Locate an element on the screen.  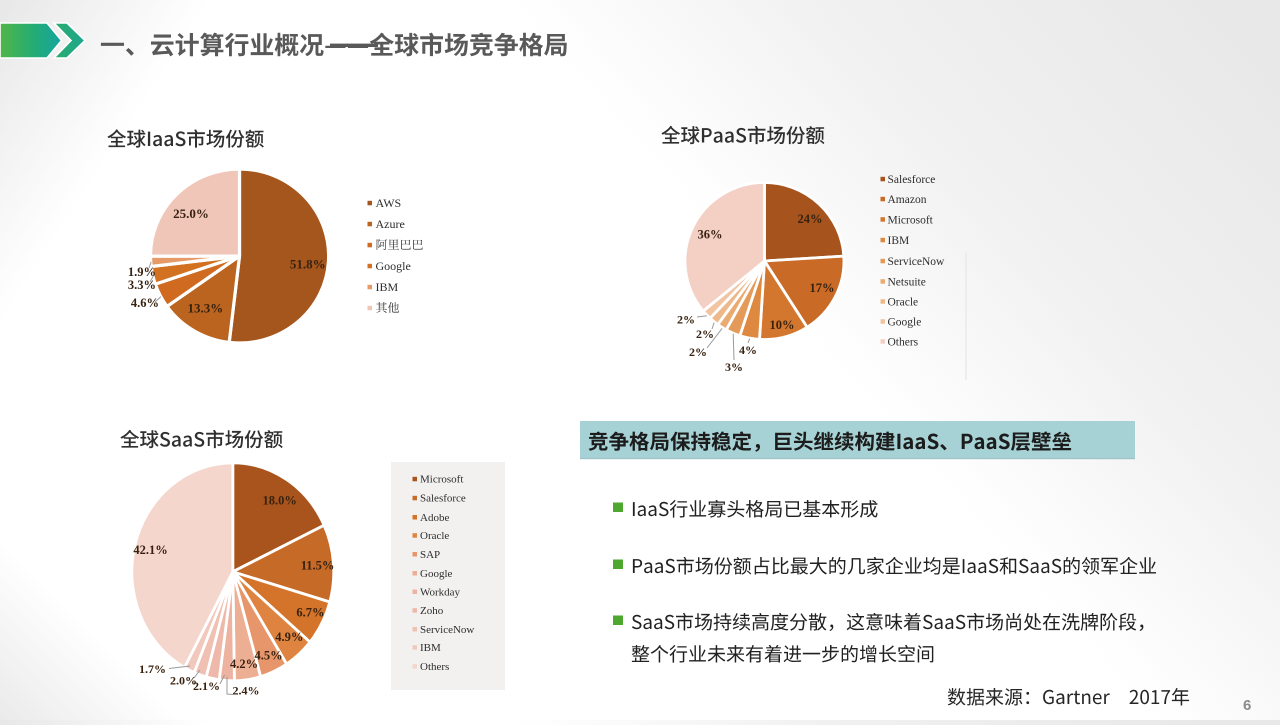
svg-text: 42.1% is located at coordinates (150, 550).